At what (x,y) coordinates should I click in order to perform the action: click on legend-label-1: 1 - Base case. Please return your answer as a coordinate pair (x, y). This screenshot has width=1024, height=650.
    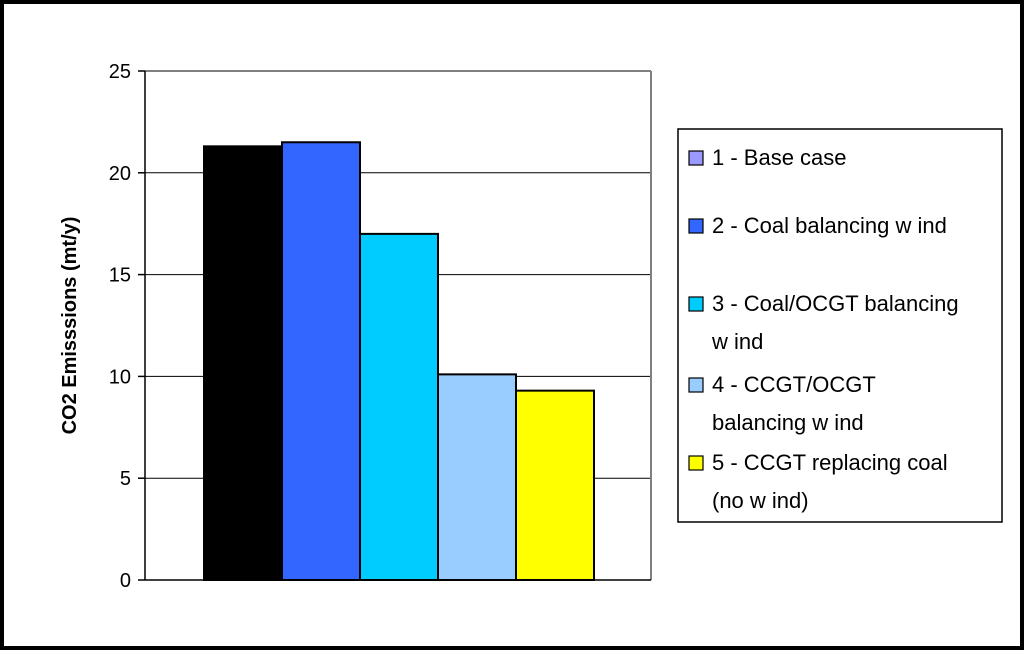
    Looking at the image, I should click on (779, 157).